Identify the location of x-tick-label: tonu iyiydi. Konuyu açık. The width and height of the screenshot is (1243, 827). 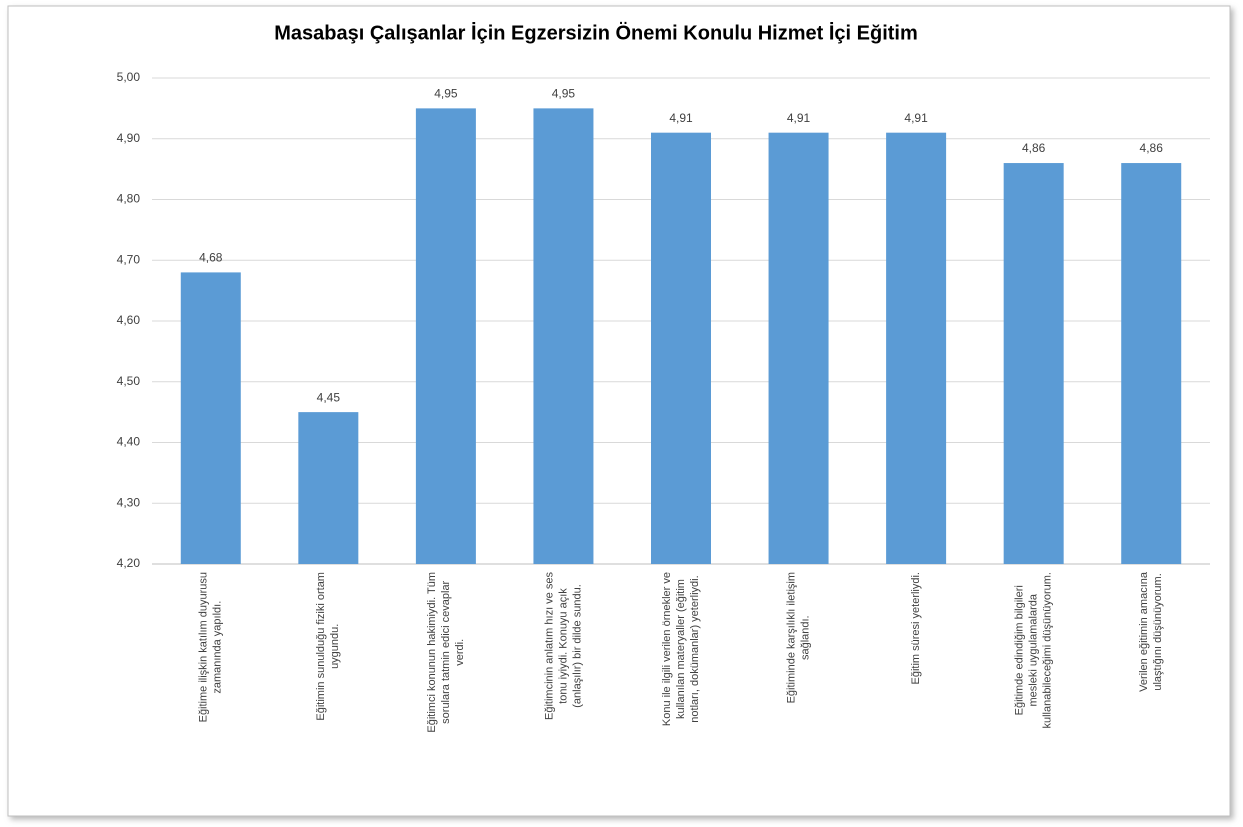
(563, 646).